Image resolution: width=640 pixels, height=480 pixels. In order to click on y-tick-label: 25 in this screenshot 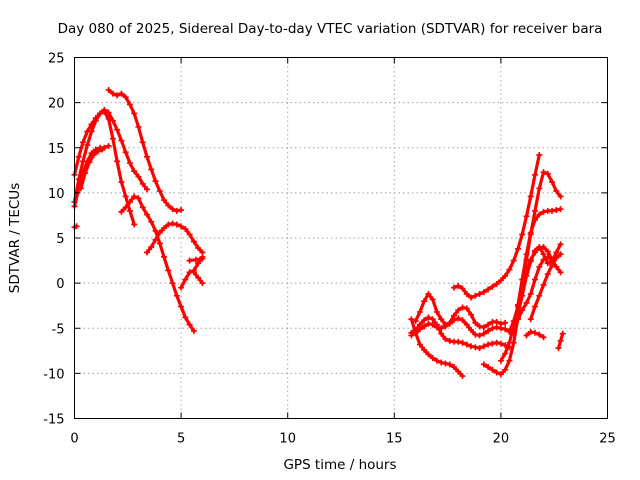, I will do `click(56, 59)`.